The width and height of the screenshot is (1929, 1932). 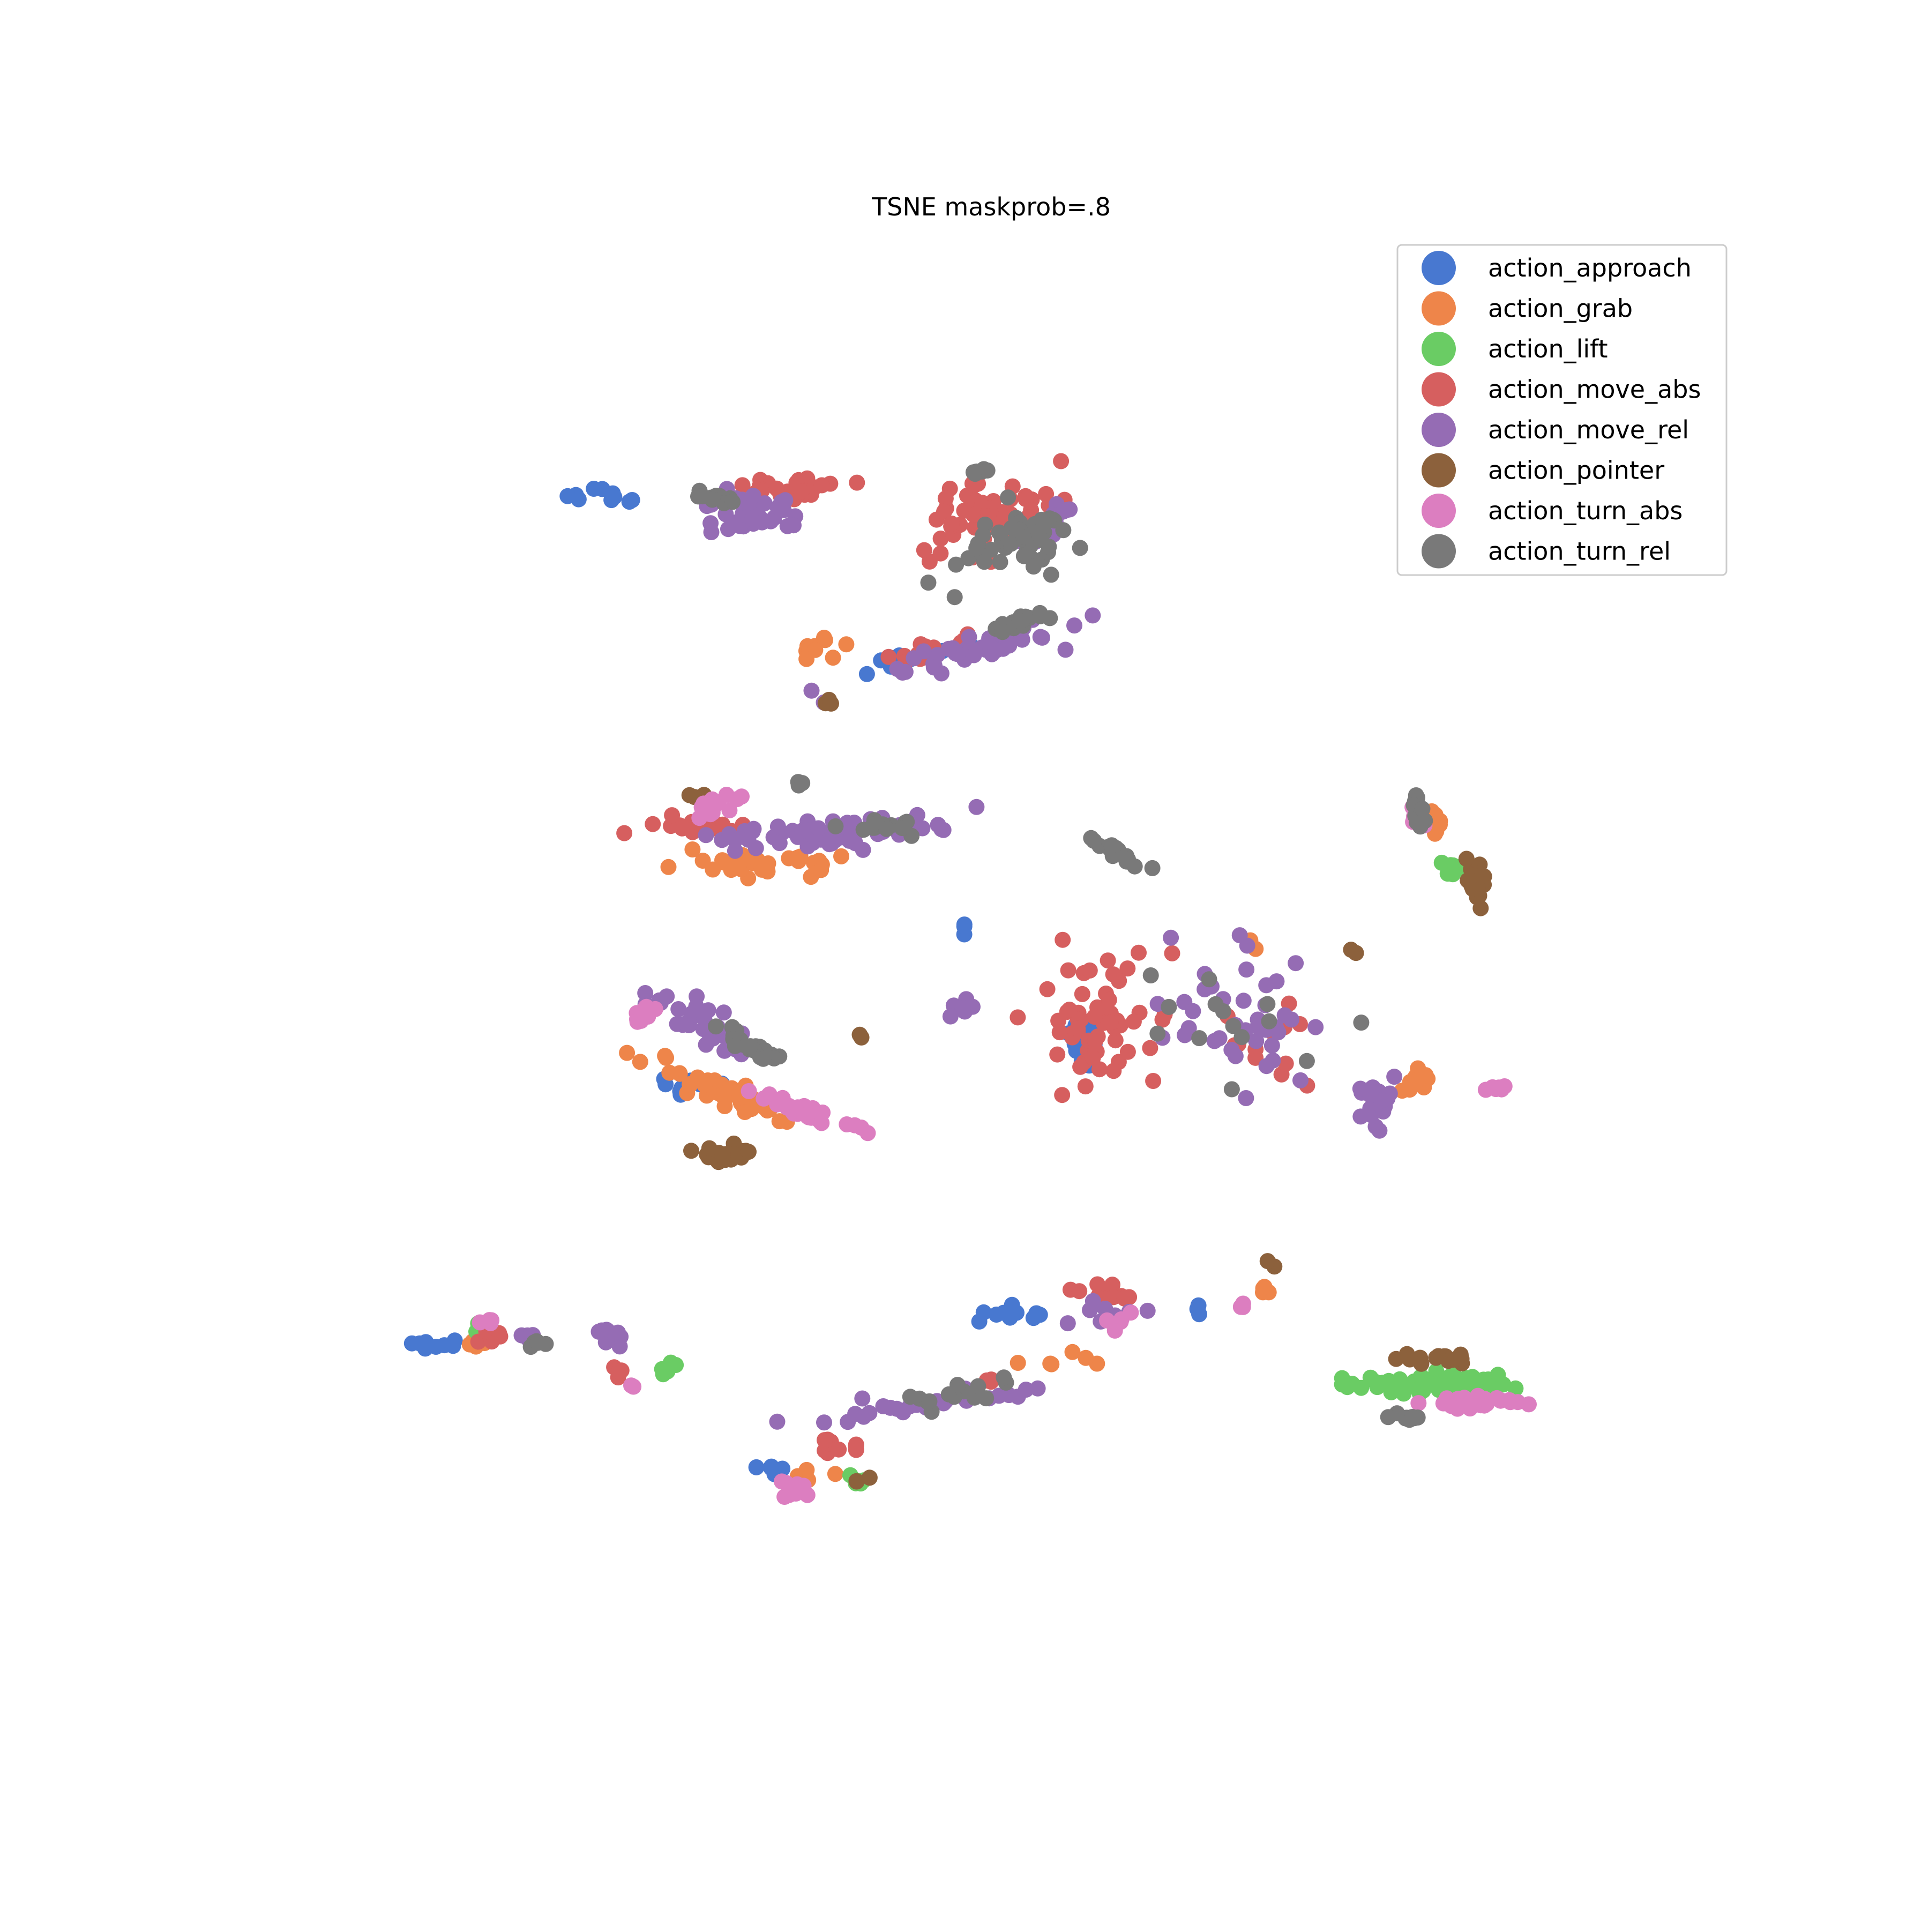 I want to click on legend-marker-action_move_rel, so click(x=1439, y=430).